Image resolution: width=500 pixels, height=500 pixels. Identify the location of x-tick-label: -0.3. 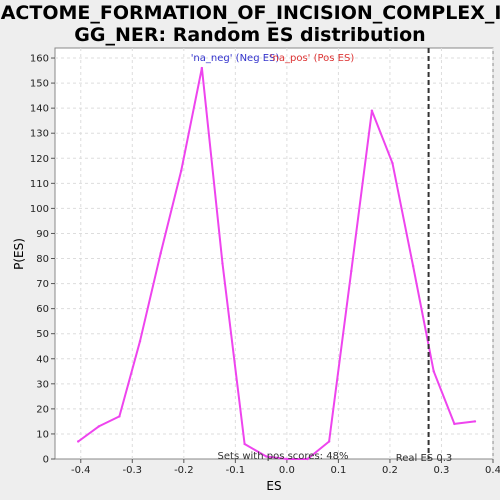
(133, 470).